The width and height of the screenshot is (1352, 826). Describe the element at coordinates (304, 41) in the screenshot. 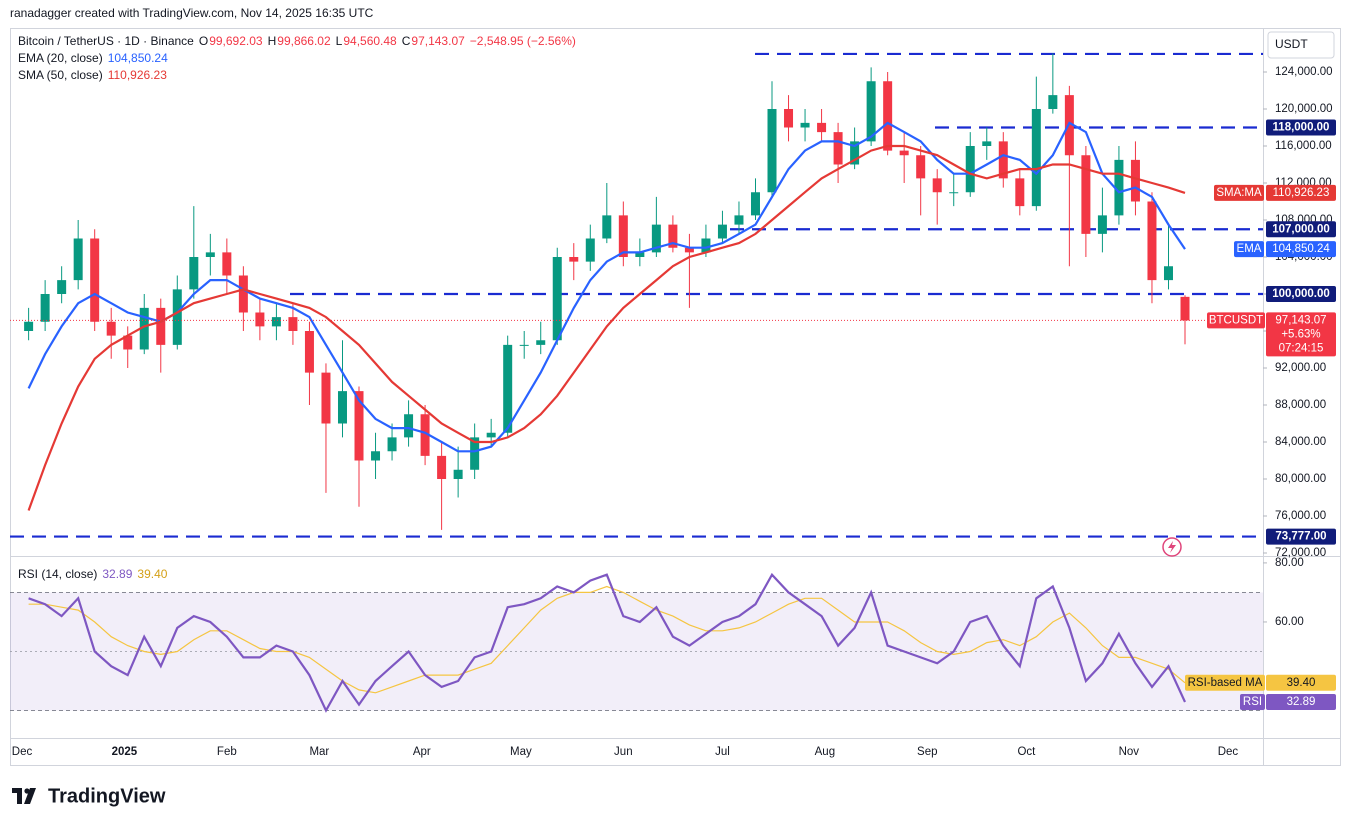

I see `ohlc-value: 99,866.02` at that location.